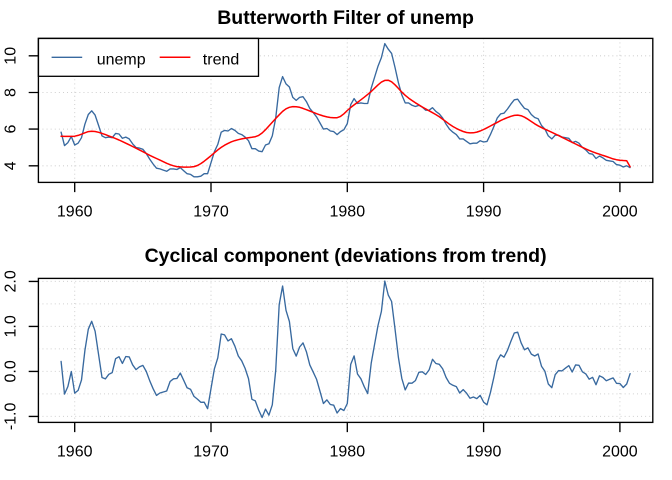 This screenshot has height=480, width=672. I want to click on svg-text: Butterworth Filter of unemp, so click(345, 18).